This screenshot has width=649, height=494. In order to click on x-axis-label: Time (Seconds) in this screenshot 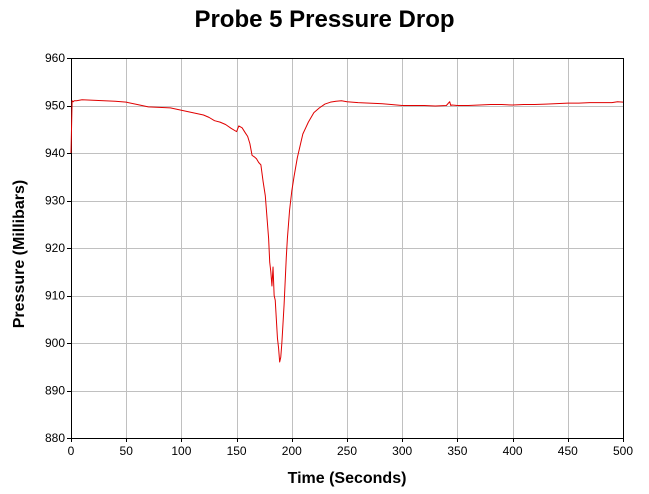, I will do `click(347, 478)`.